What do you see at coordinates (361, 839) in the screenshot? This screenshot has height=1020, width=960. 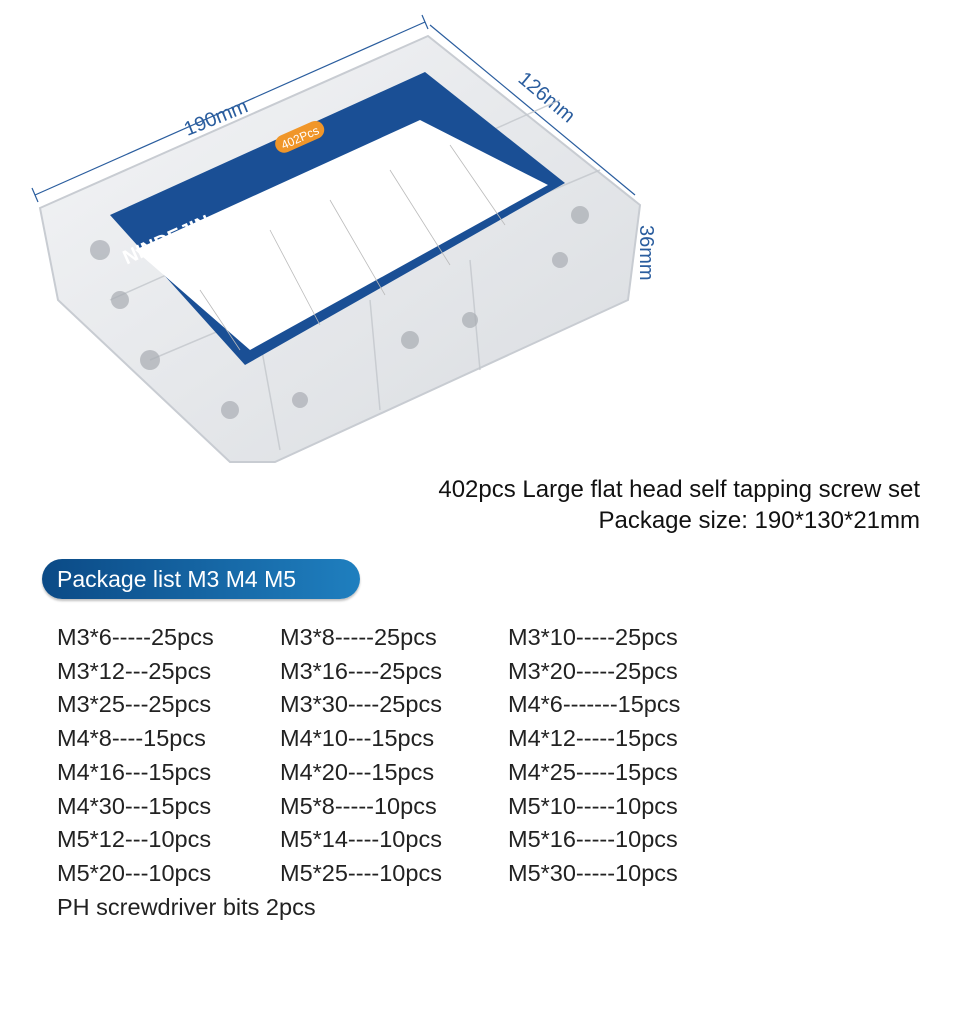 I see `package-item: M5*14----10pcs` at bounding box center [361, 839].